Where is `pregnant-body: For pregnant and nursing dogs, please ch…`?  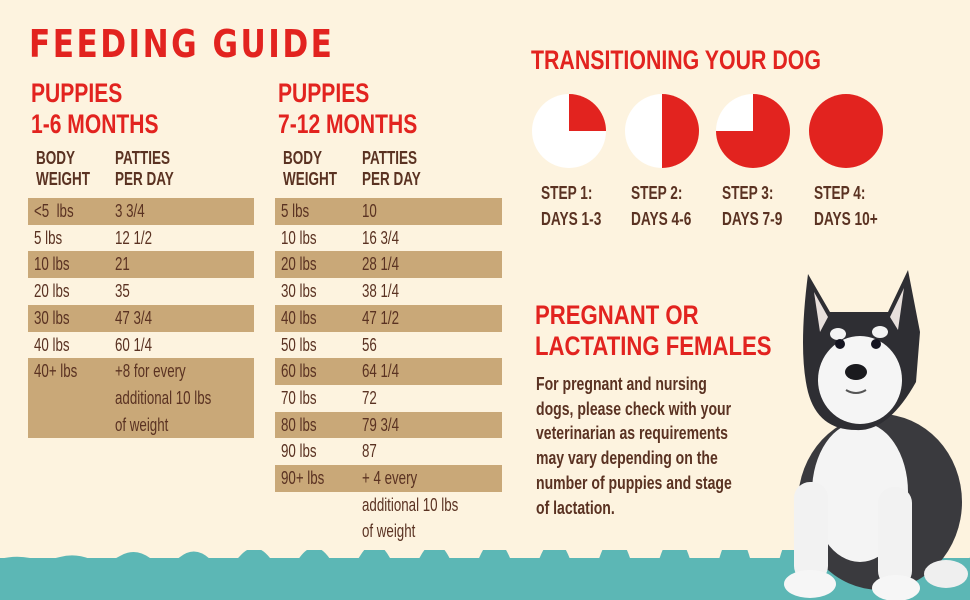
pregnant-body: For pregnant and nursing dogs, please ch… is located at coordinates (634, 446).